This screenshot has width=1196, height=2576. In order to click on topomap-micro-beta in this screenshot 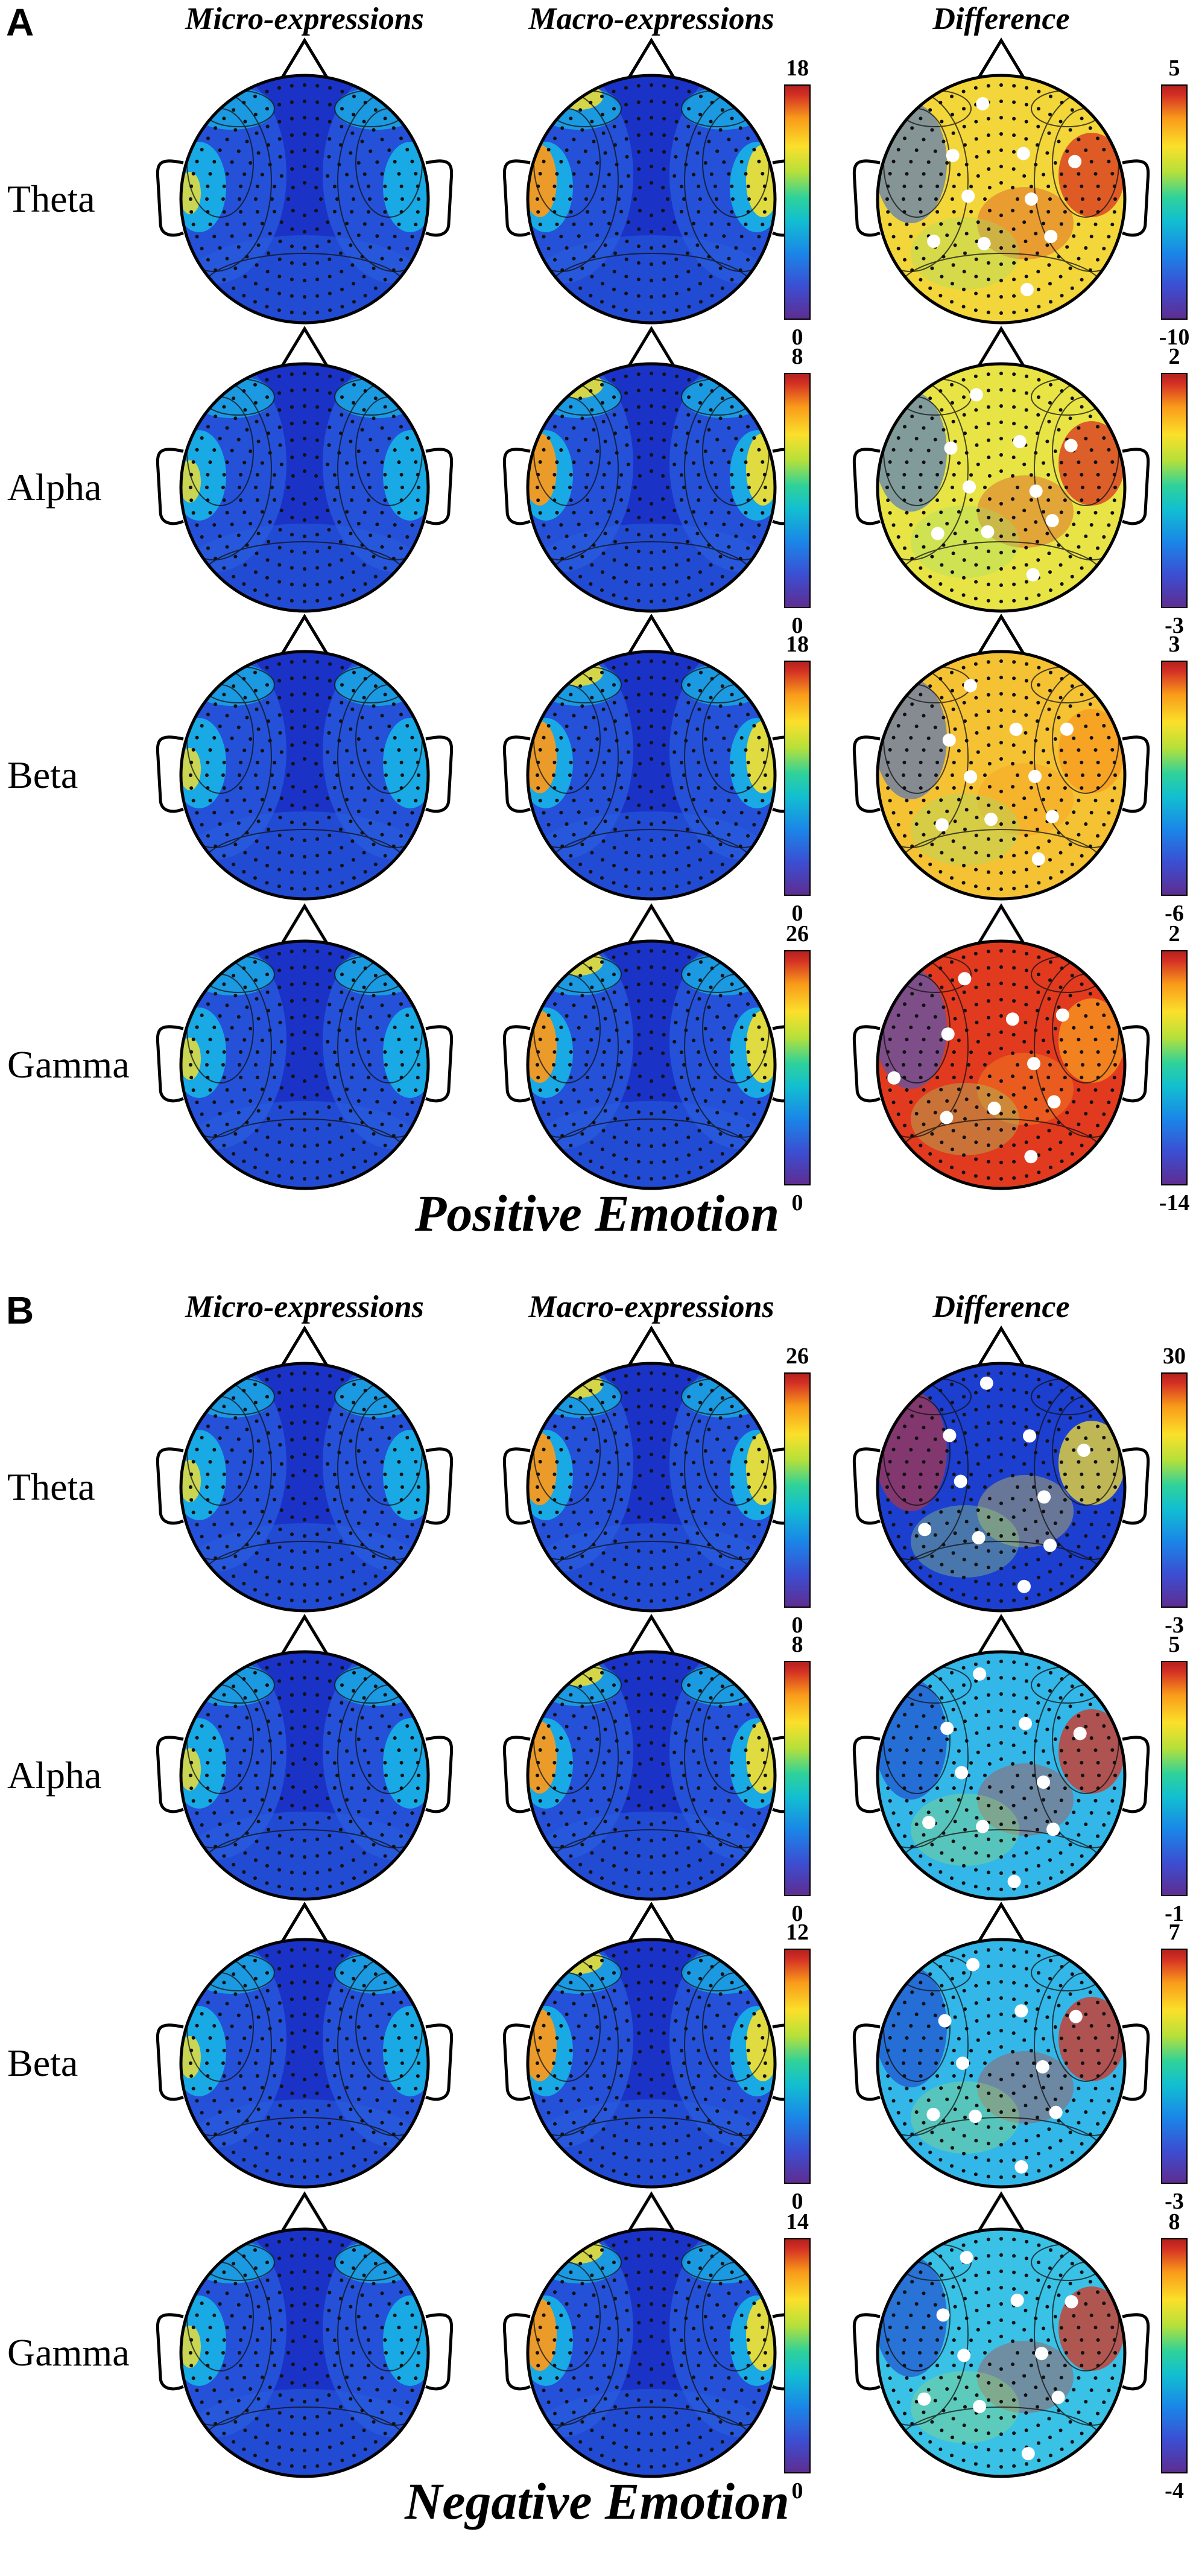, I will do `click(305, 758)`.